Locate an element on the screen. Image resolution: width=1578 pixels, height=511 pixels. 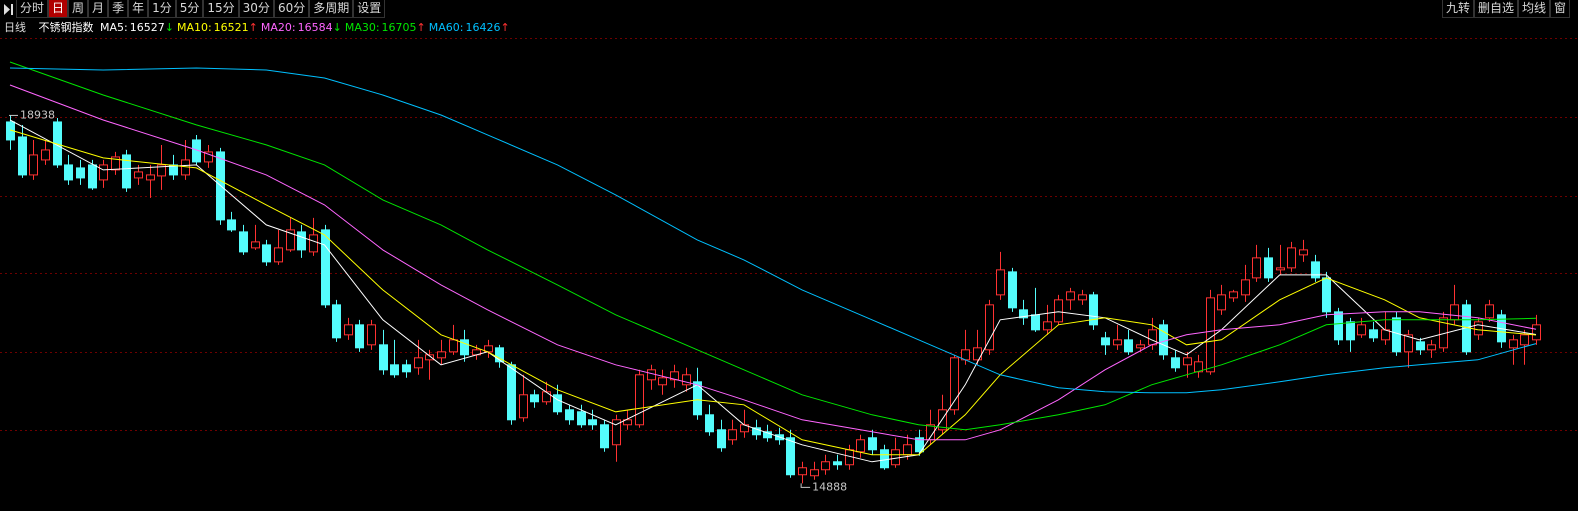
toolbar-button: 窗 is located at coordinates (1559, 9).